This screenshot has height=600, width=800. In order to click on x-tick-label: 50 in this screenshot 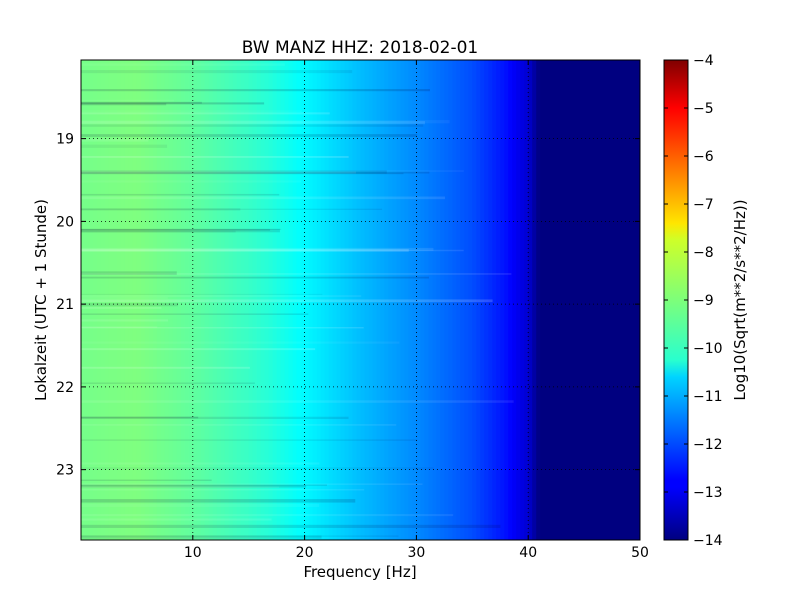, I will do `click(640, 553)`.